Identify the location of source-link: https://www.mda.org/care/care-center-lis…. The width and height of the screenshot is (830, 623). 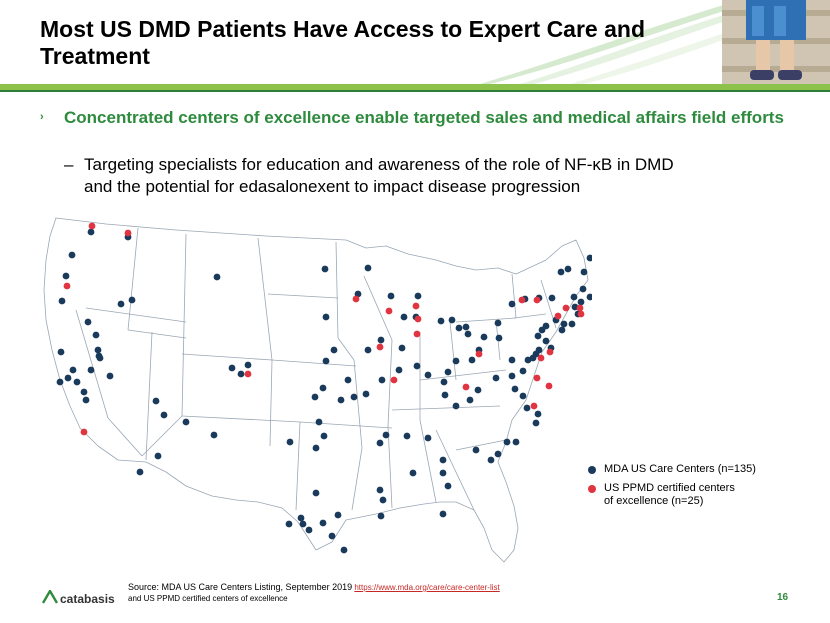
(427, 587).